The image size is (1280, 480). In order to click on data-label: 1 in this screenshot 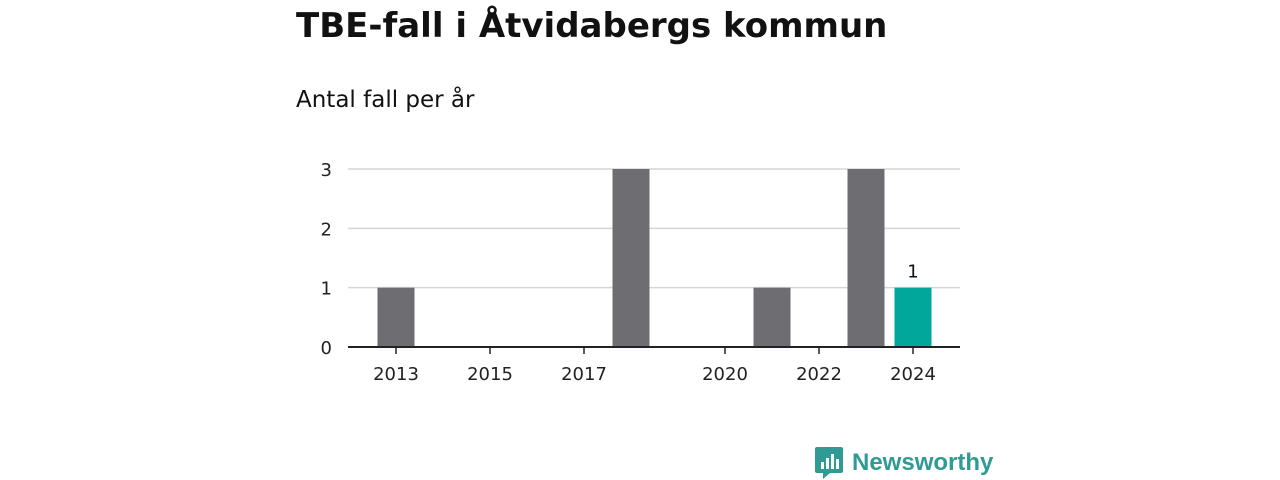, I will do `click(912, 272)`.